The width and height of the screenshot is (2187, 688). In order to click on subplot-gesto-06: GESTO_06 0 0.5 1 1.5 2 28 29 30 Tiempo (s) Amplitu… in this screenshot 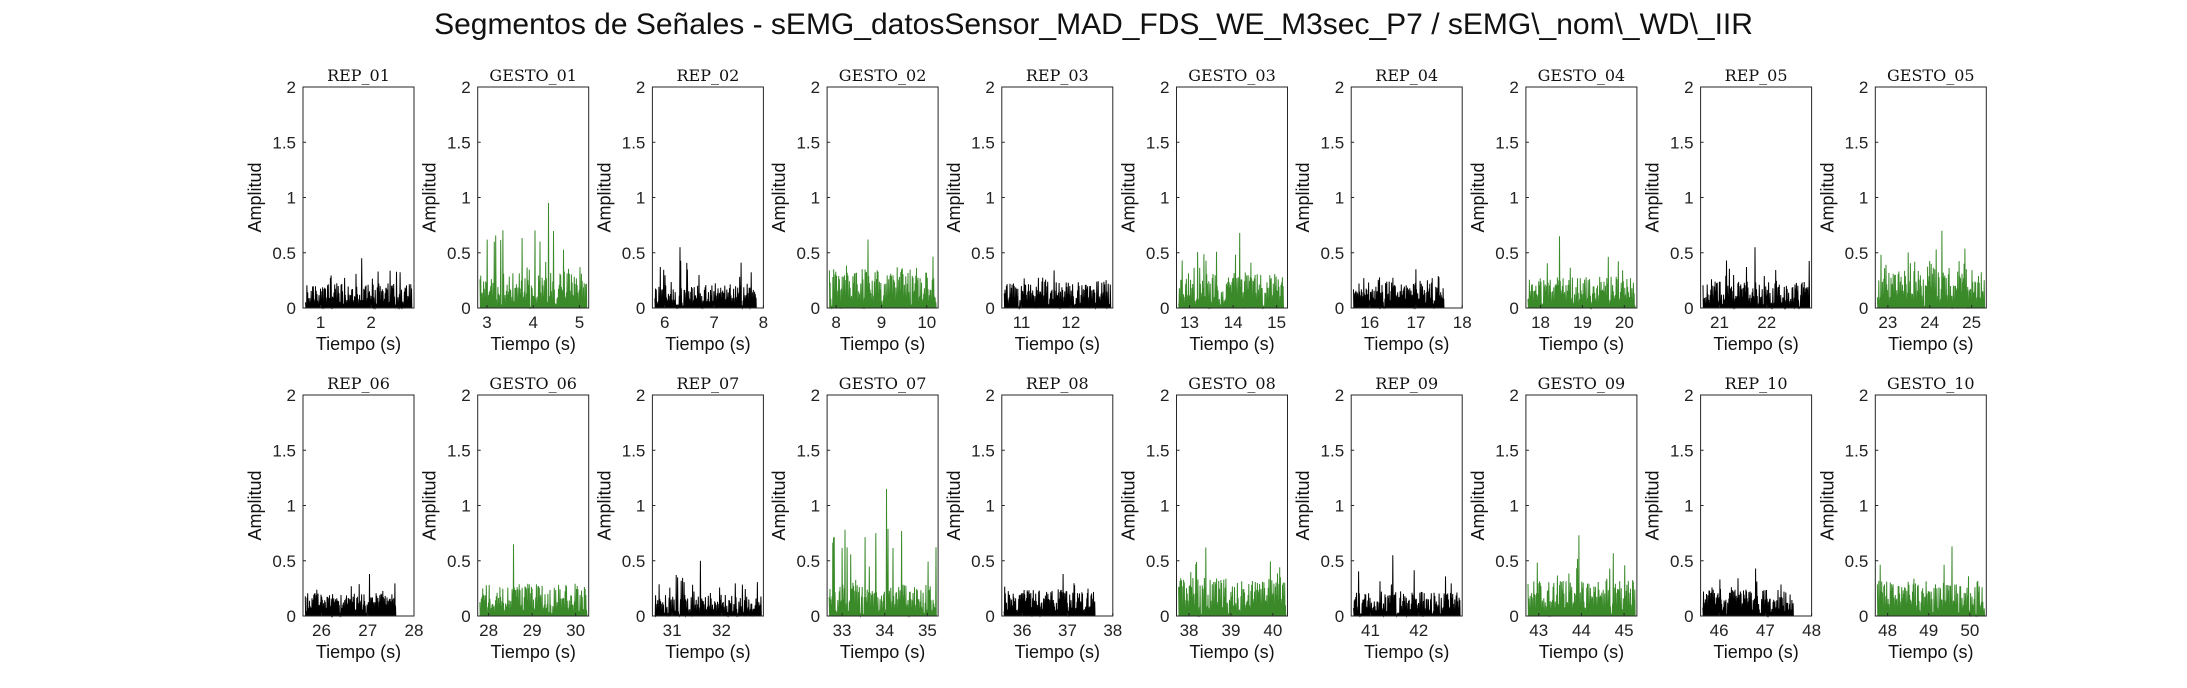, I will do `click(505, 518)`.